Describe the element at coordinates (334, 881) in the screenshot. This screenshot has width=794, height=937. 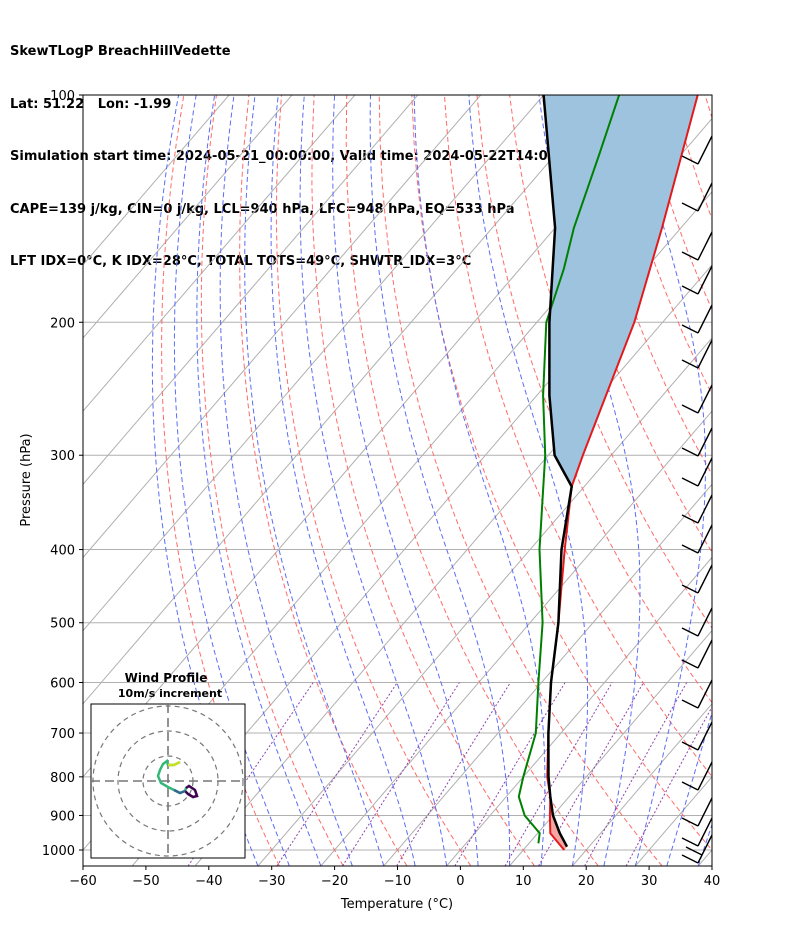
I see `x-tick-label: −20` at that location.